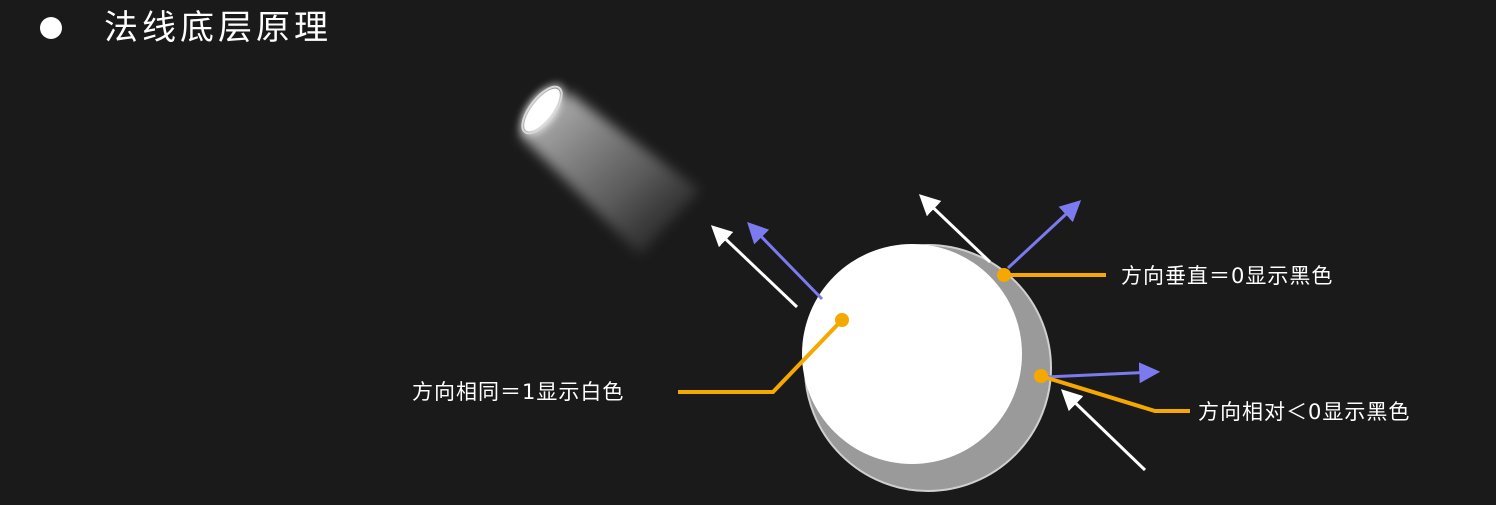 The height and width of the screenshot is (505, 1496). Describe the element at coordinates (1112, 391) in the screenshot. I see `callout-opposite` at that location.